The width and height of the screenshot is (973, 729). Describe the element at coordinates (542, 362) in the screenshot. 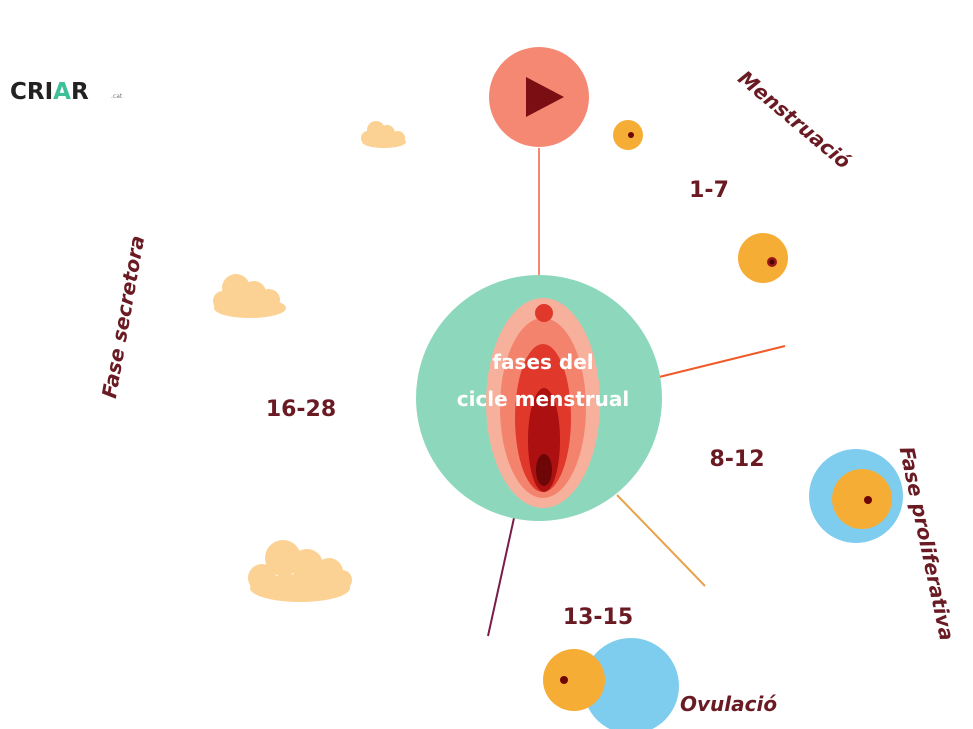

I see `center-title-line1: fases del` at that location.